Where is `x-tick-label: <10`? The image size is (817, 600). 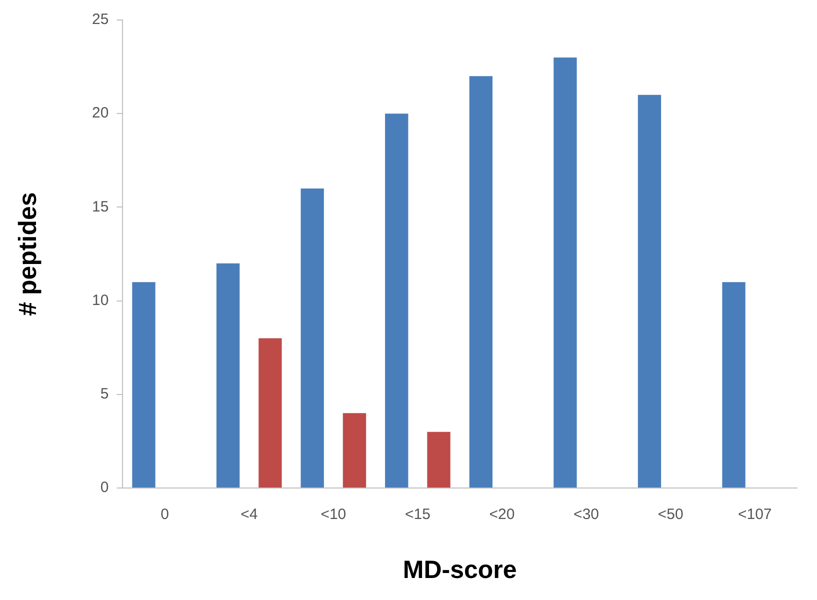
x-tick-label: <10 is located at coordinates (333, 515).